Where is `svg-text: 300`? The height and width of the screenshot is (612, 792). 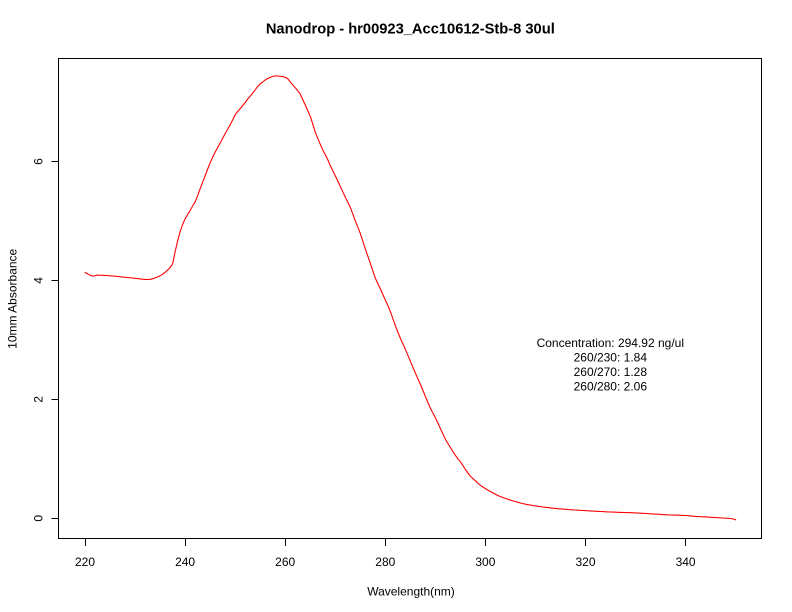
svg-text: 300 is located at coordinates (485, 562).